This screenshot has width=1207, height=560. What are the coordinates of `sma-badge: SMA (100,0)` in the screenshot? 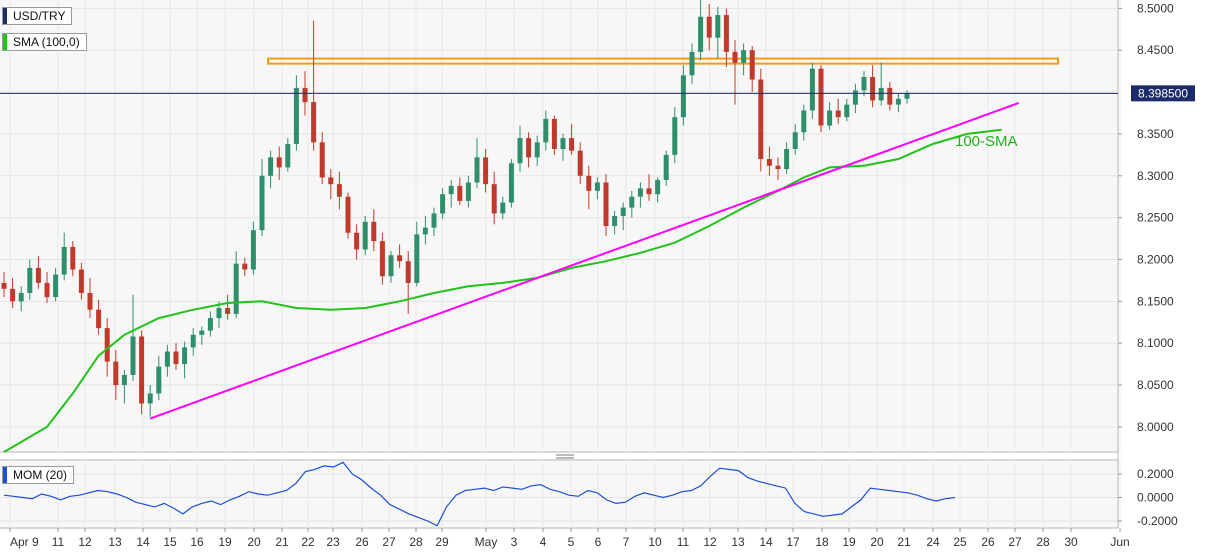 It's located at (44, 42).